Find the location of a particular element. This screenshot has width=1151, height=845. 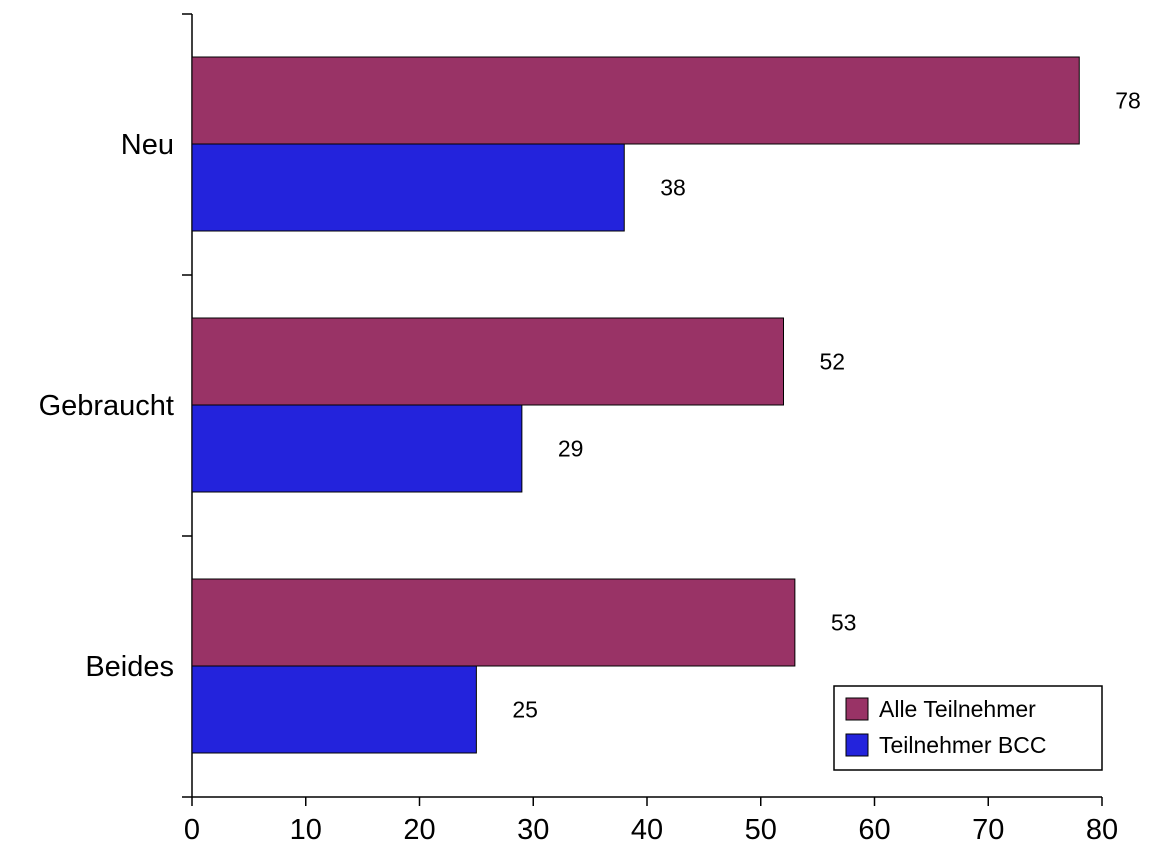

x-tick-label: 60 is located at coordinates (874, 829).